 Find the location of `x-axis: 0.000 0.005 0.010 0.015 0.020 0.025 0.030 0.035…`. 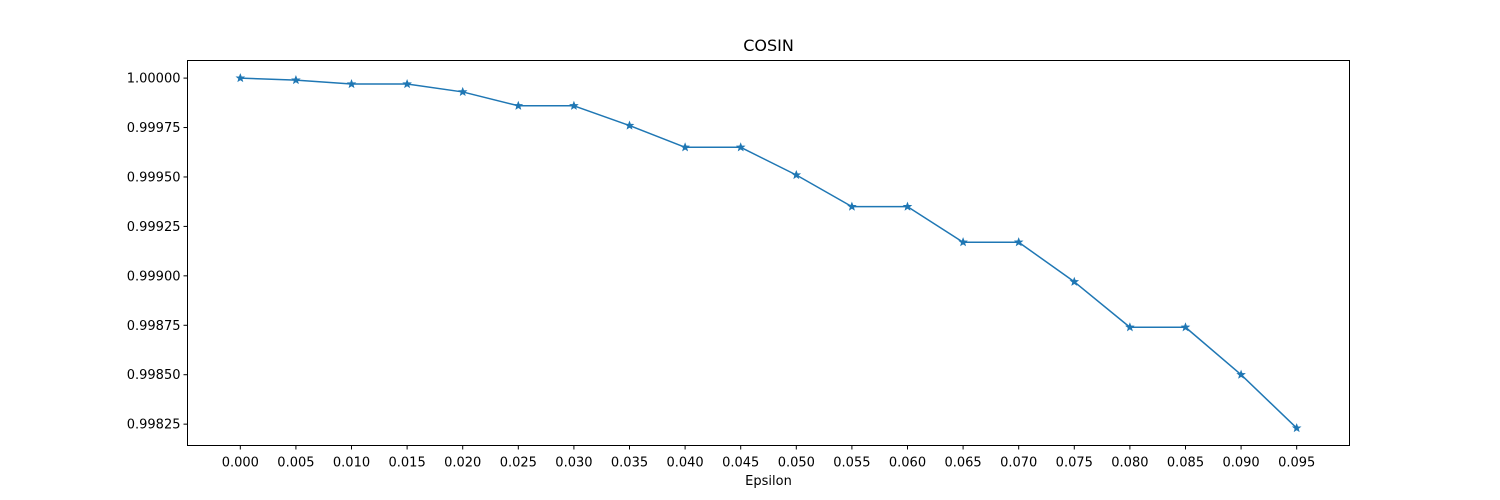

x-axis: 0.000 0.005 0.010 0.015 0.020 0.025 0.030 0.035… is located at coordinates (768, 458).